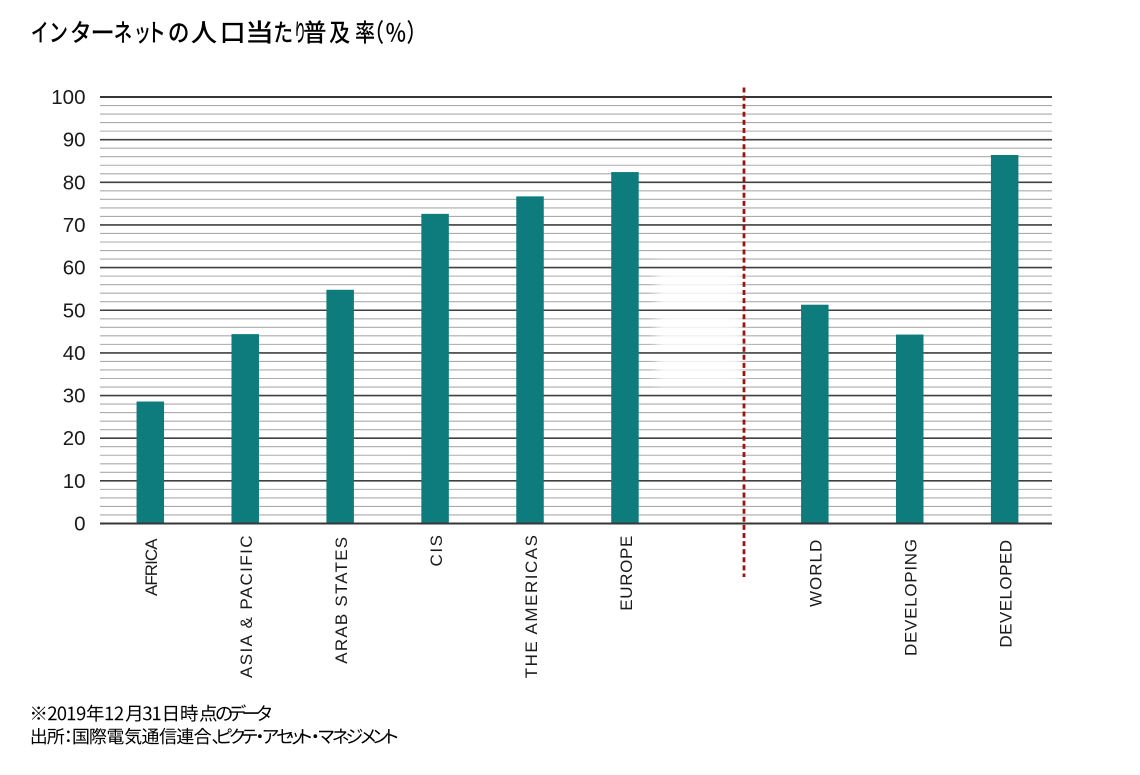 The width and height of the screenshot is (1140, 775). Describe the element at coordinates (74, 140) in the screenshot. I see `svg-text: 90` at that location.